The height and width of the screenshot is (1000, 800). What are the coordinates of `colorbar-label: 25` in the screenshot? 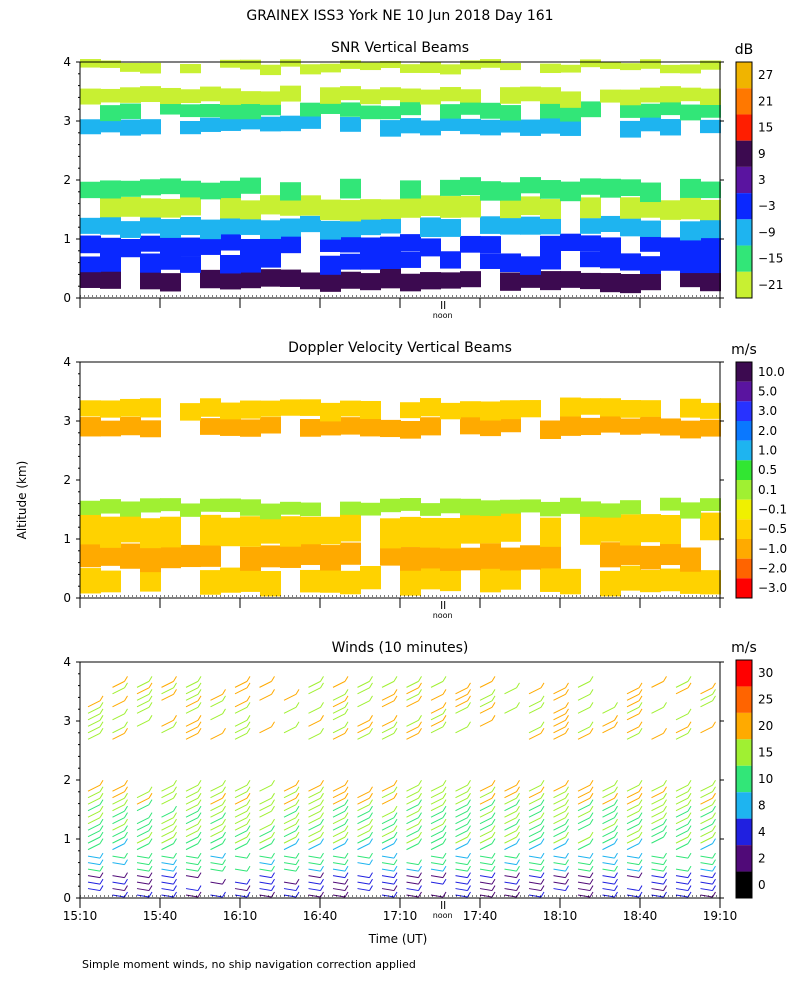 It's located at (765, 700).